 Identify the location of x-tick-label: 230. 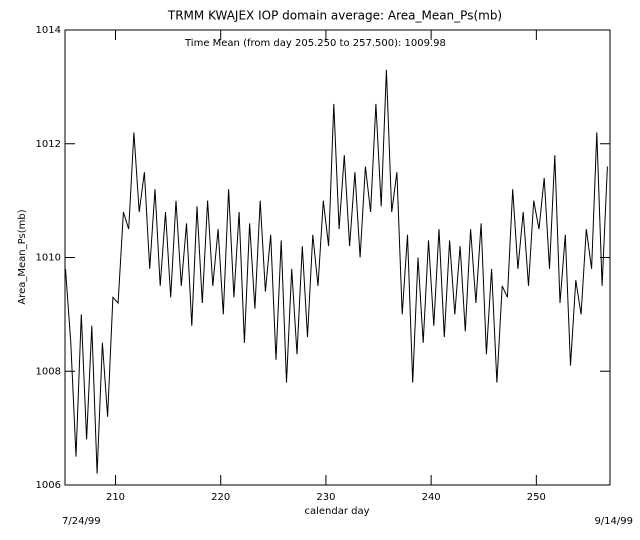
(325, 497).